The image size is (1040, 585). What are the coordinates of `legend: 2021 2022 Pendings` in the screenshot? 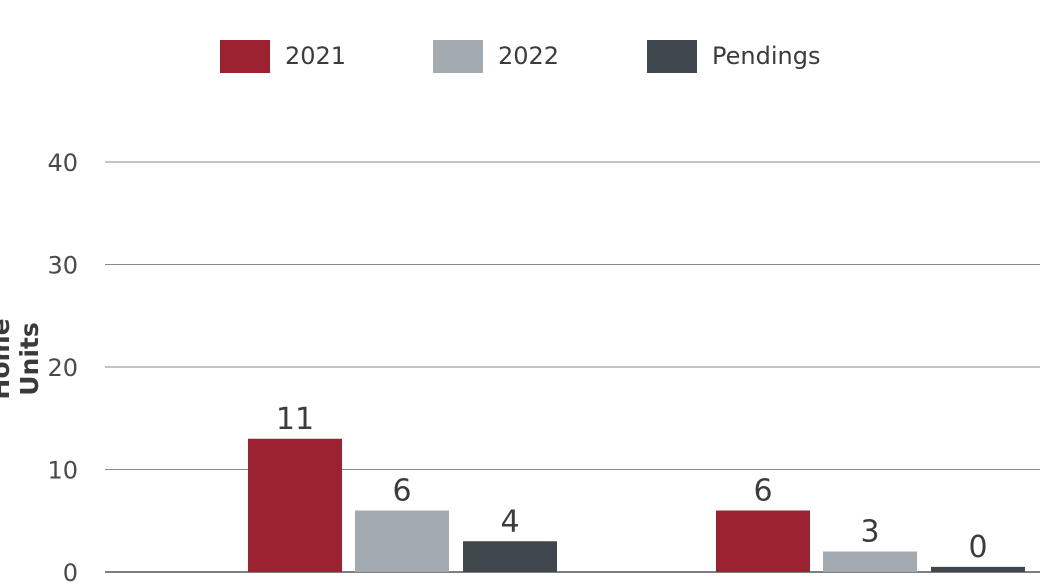 It's located at (520, 56).